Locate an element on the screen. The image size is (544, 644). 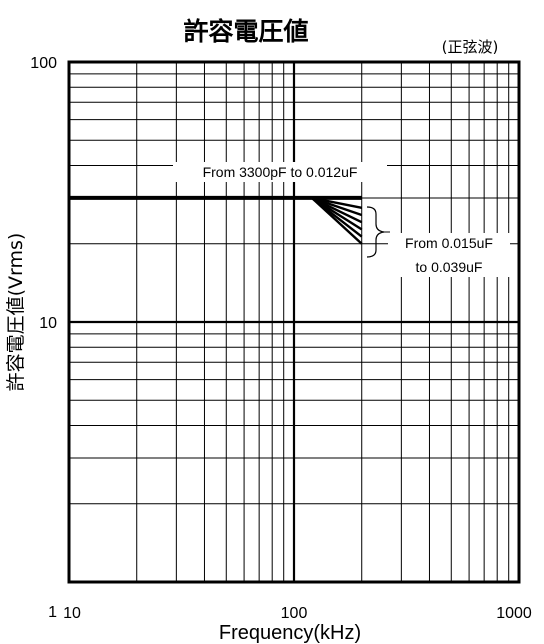
annotation-range-1: From 3300pF to 0.012uF is located at coordinates (280, 172).